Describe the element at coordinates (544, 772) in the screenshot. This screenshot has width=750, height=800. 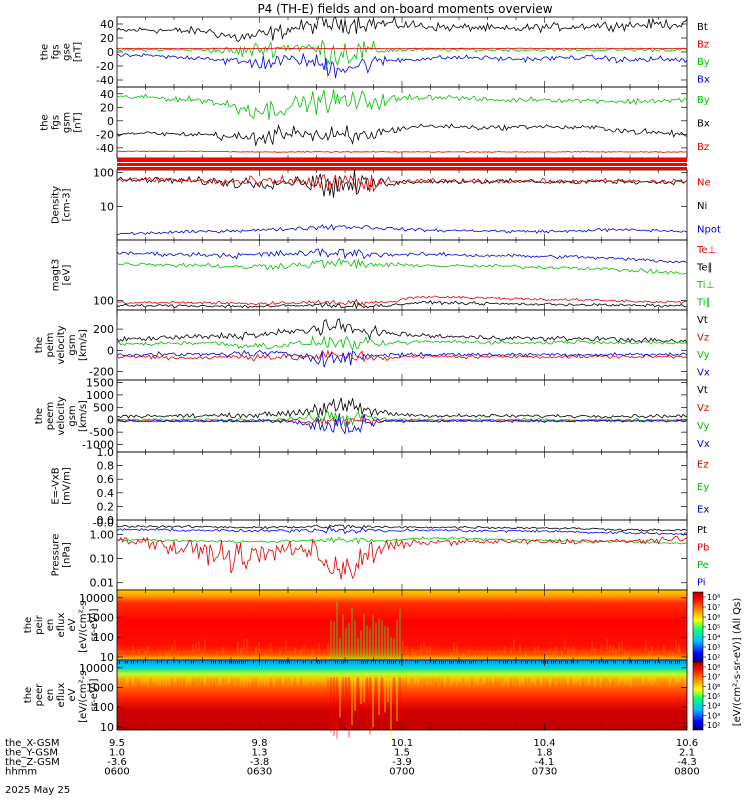
I see `ephem-value: 0730` at that location.